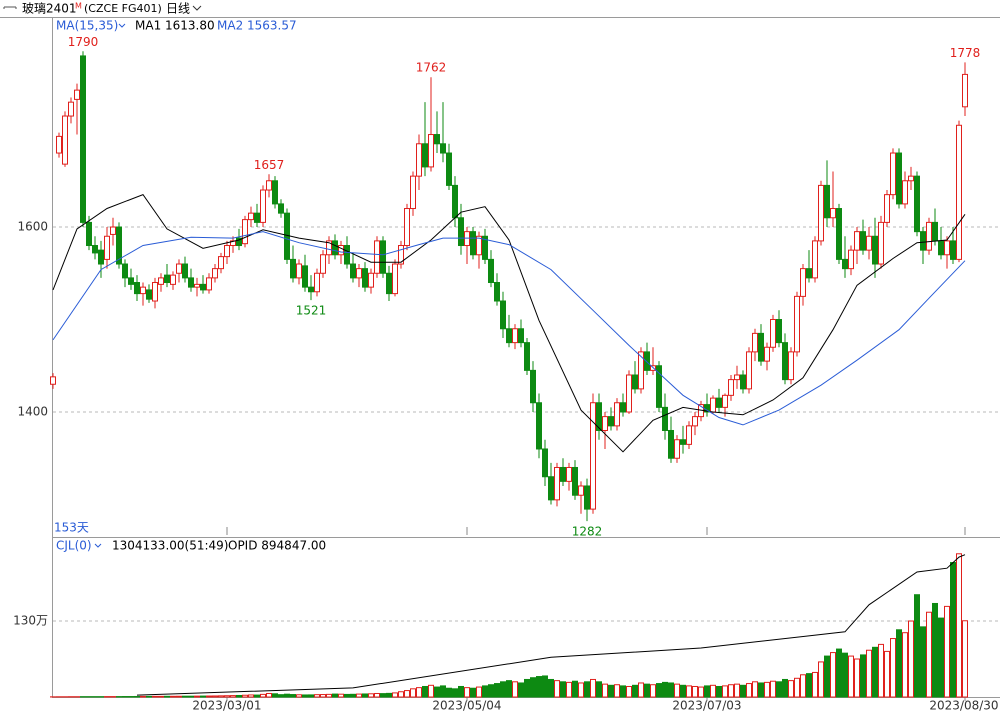 This screenshot has height=715, width=1000. What do you see at coordinates (197, 8) in the screenshot?
I see `period-dropdown` at bounding box center [197, 8].